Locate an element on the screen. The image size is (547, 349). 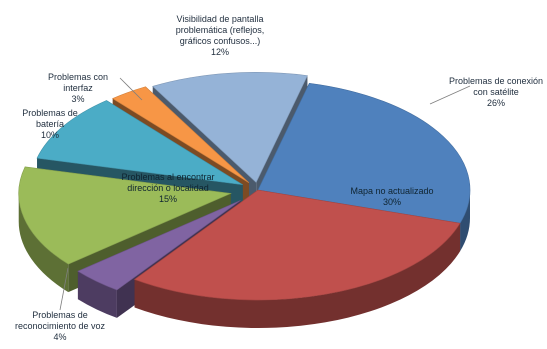
slice-value-interfaz: 3% is located at coordinates (78, 99).